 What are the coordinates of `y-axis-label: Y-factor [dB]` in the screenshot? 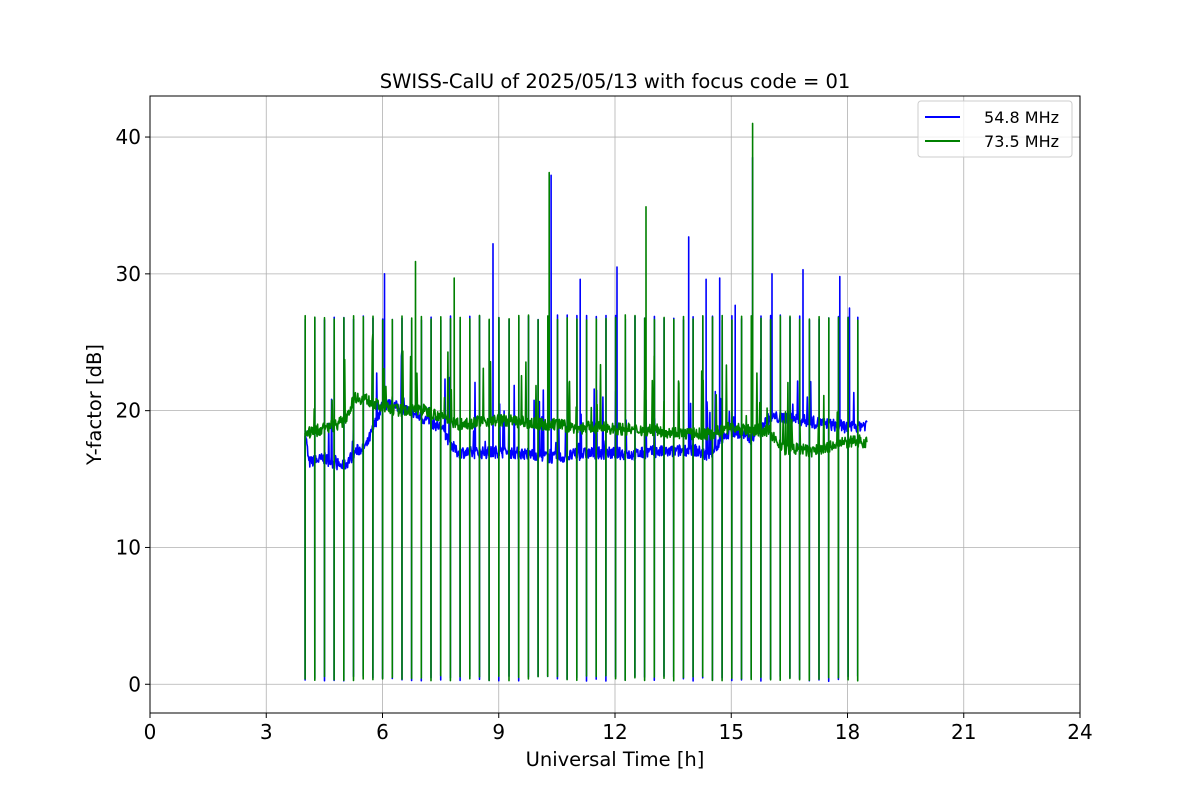 It's located at (94, 405).